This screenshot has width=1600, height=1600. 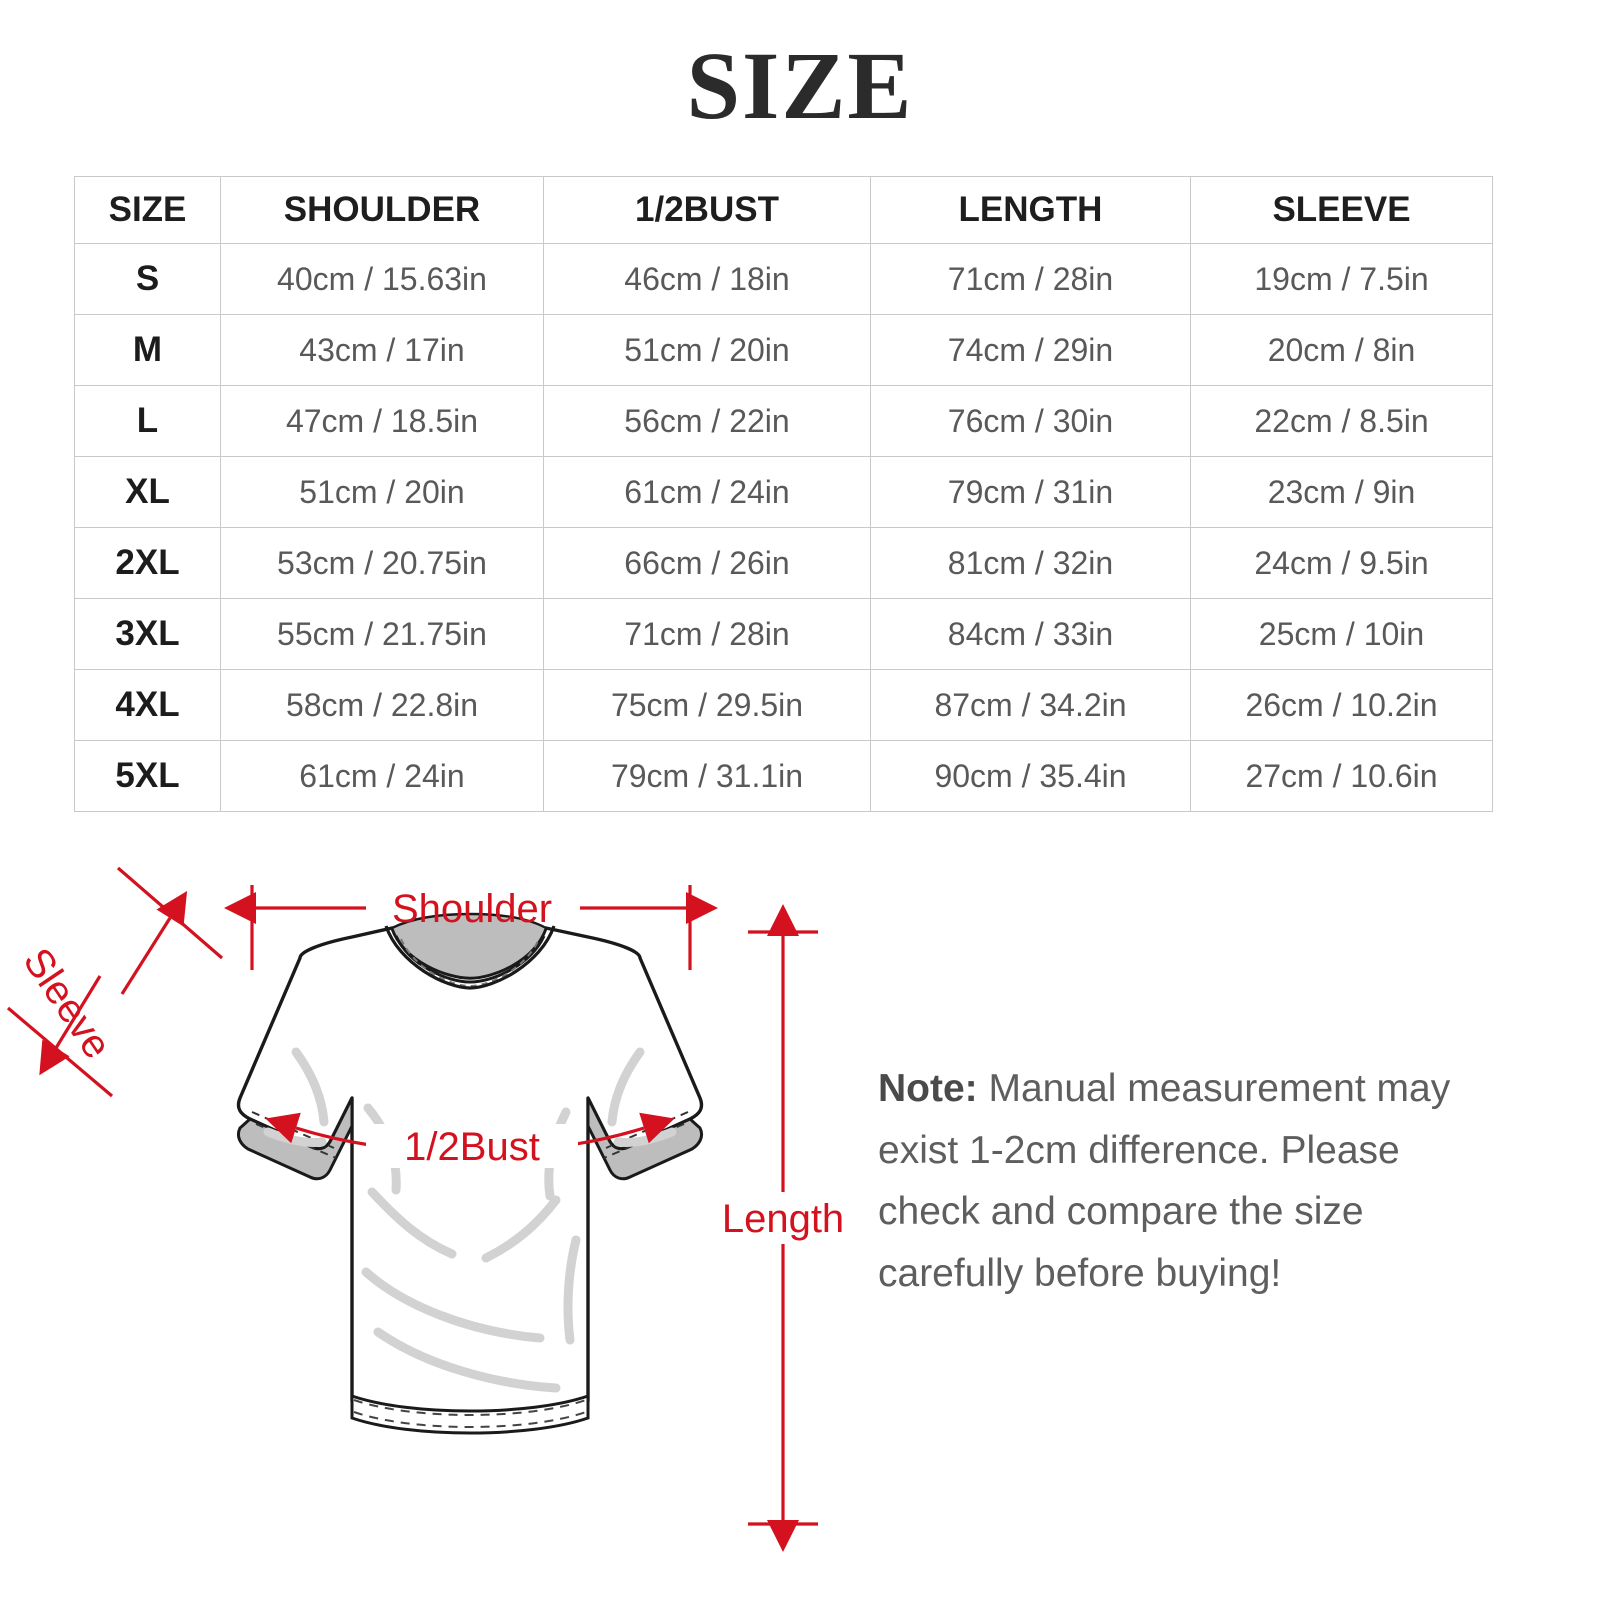 What do you see at coordinates (928, 1088) in the screenshot?
I see `note-label: Note:` at bounding box center [928, 1088].